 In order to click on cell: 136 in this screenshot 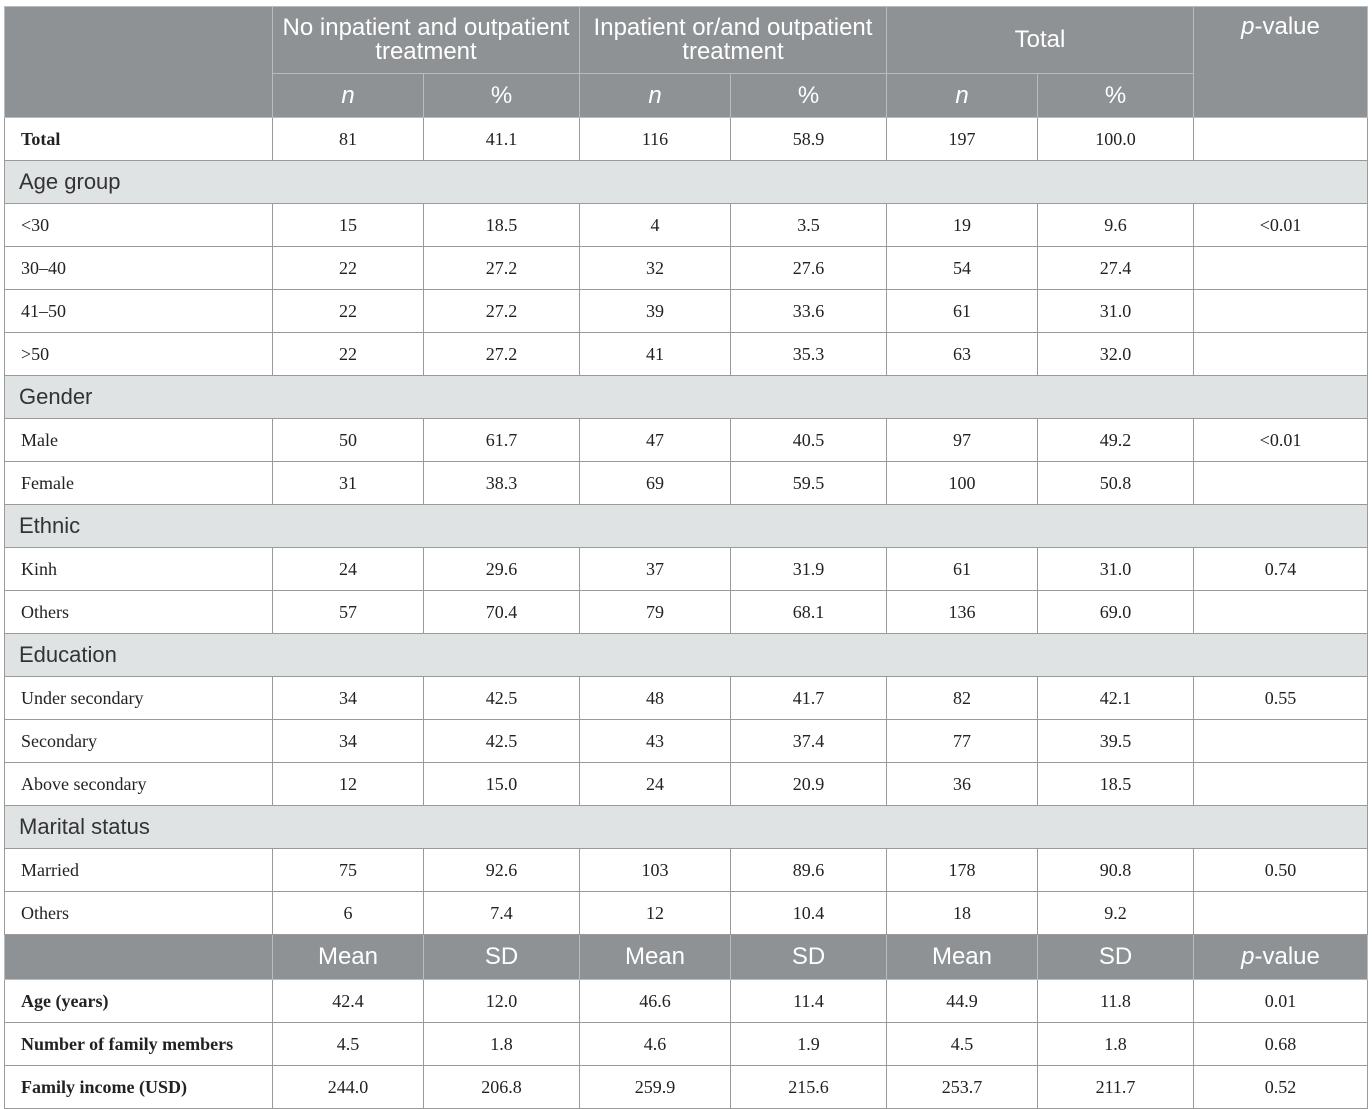, I will do `click(962, 612)`.